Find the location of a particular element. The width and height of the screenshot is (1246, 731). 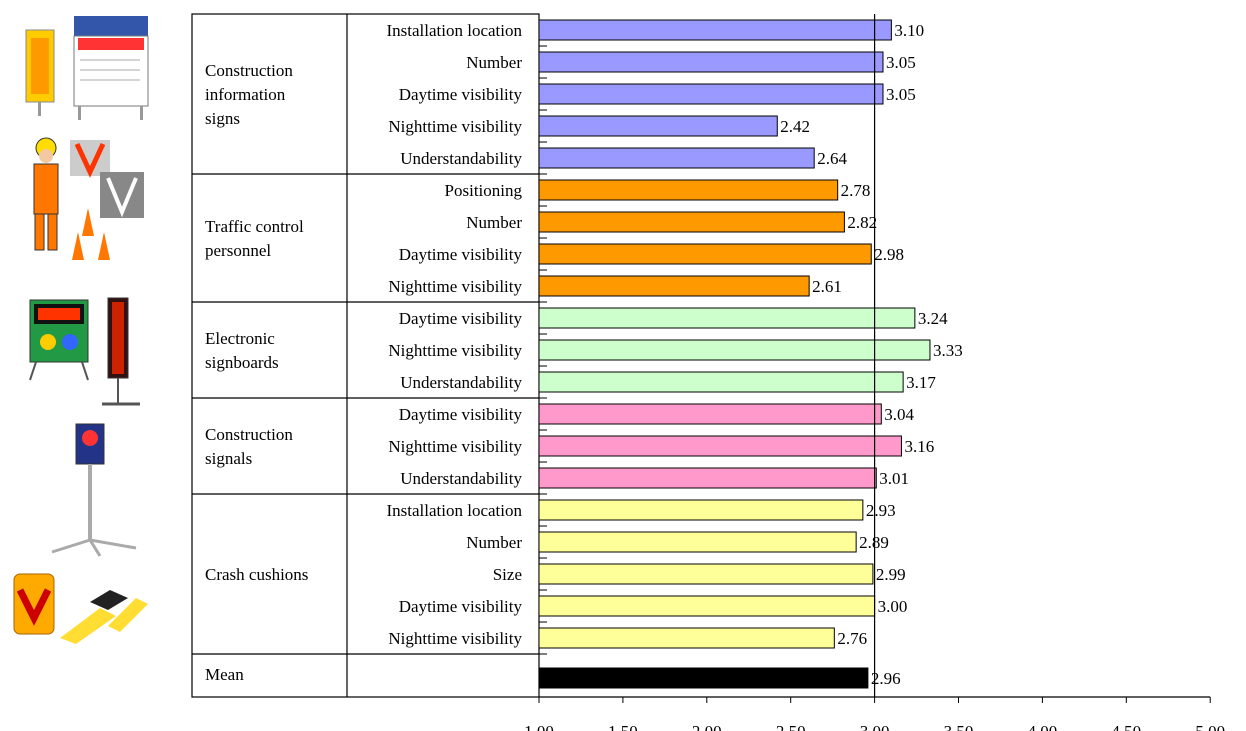

value-label: 3.10 is located at coordinates (909, 30).